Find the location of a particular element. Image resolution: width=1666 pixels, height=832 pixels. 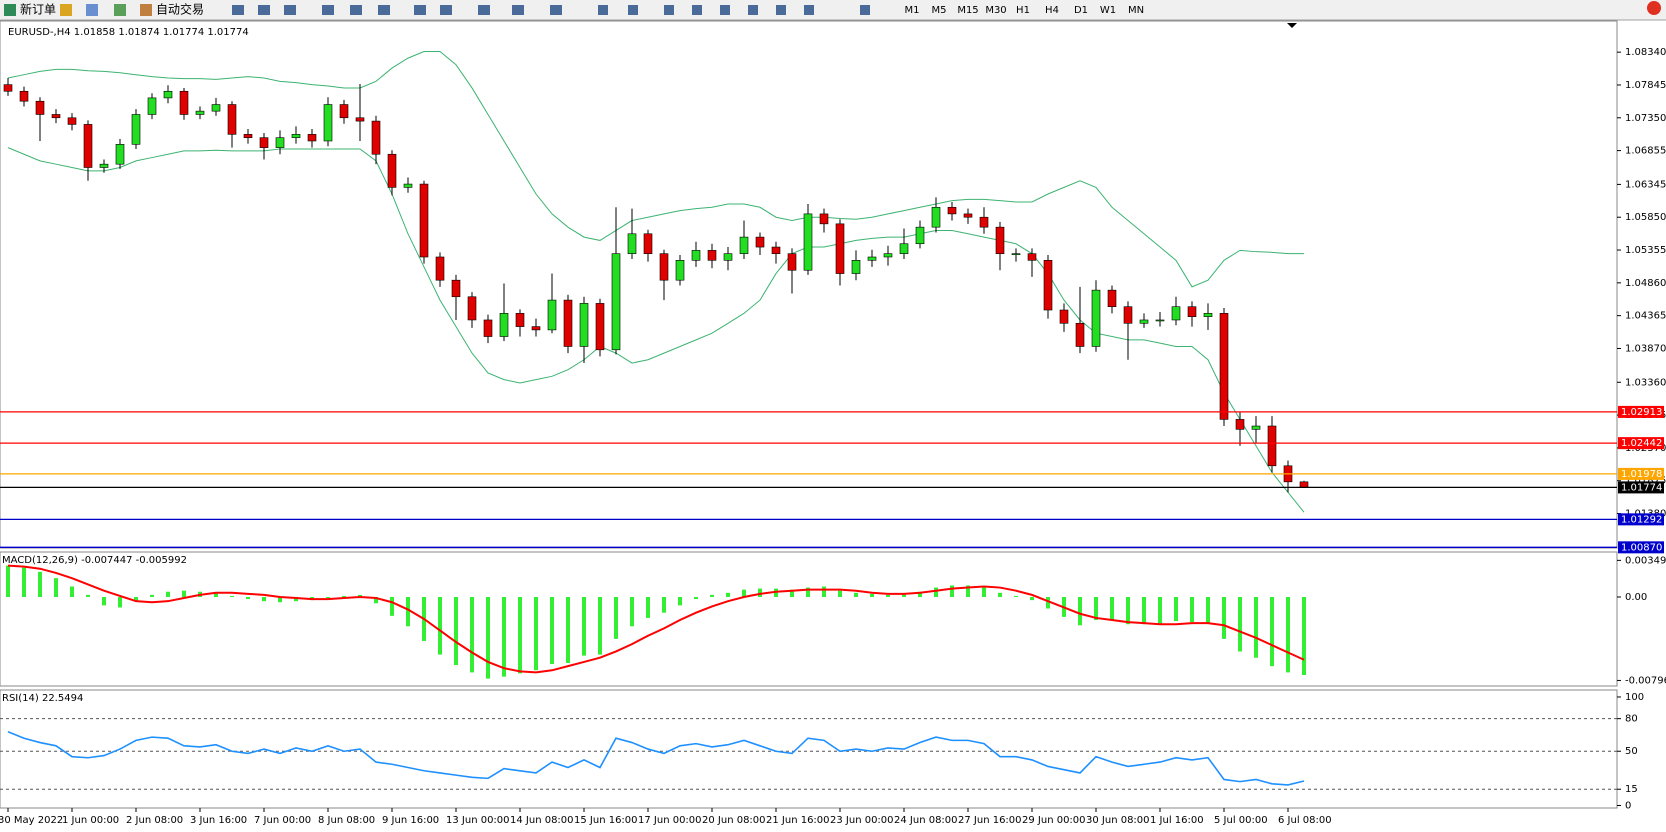

new-order-button: 新订单 is located at coordinates (38, 9).